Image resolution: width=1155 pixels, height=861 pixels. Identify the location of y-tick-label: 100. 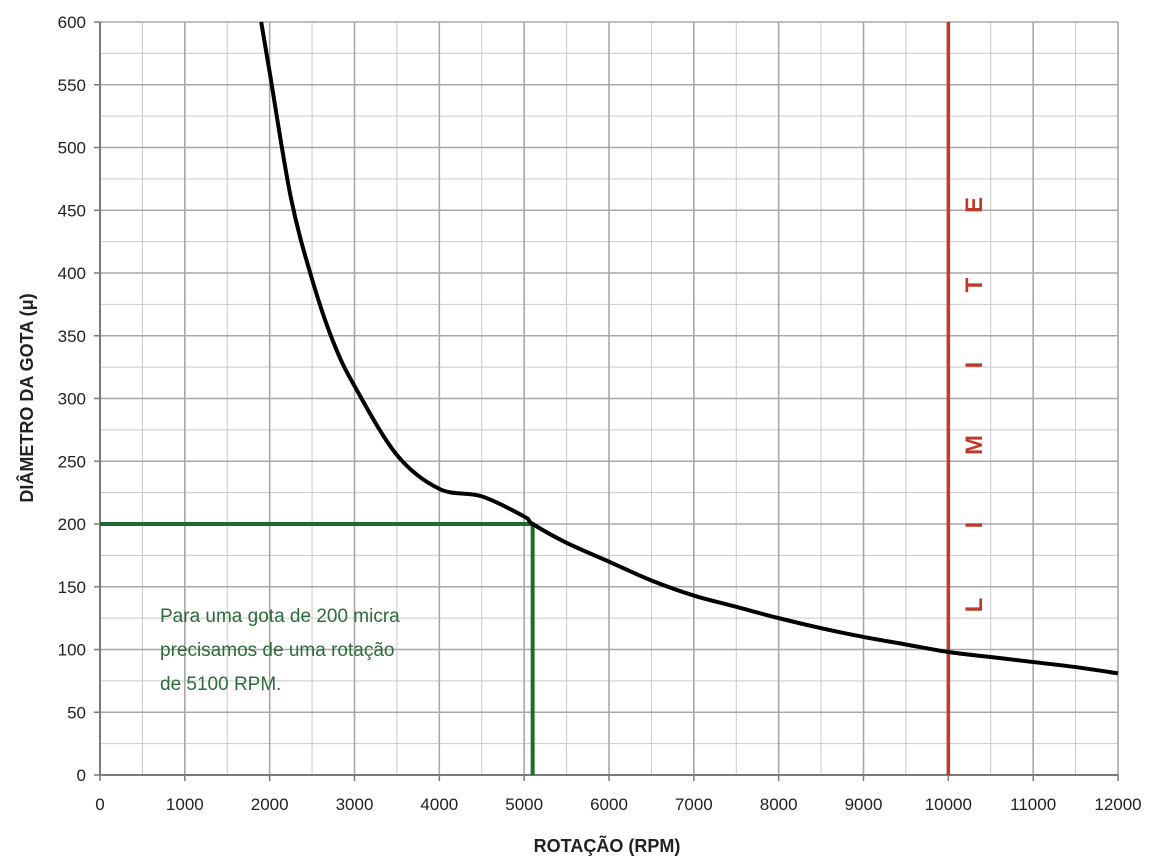
(72, 650).